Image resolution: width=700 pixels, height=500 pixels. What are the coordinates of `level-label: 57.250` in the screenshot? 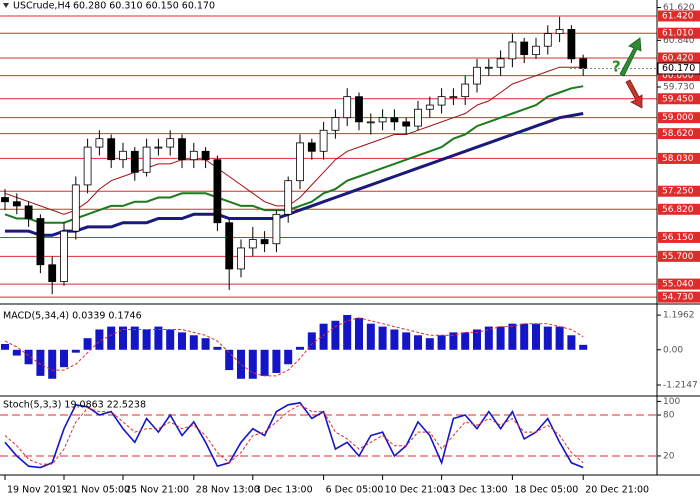 It's located at (678, 192).